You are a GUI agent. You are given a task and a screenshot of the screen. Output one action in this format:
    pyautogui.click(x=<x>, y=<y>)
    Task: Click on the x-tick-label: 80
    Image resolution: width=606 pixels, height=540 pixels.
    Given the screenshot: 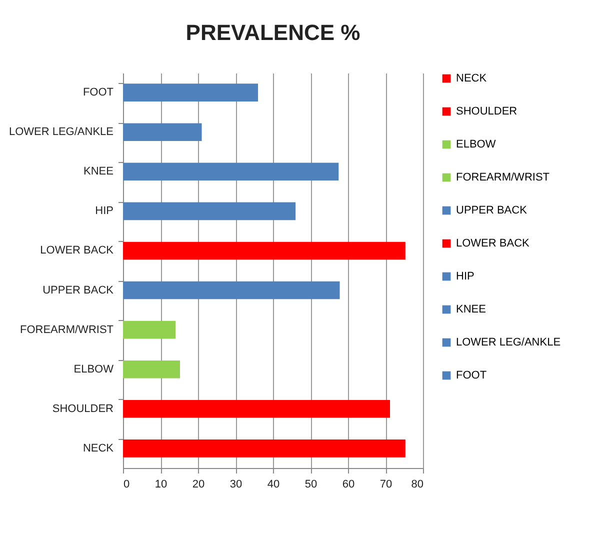 What is the action you would take?
    pyautogui.click(x=417, y=484)
    